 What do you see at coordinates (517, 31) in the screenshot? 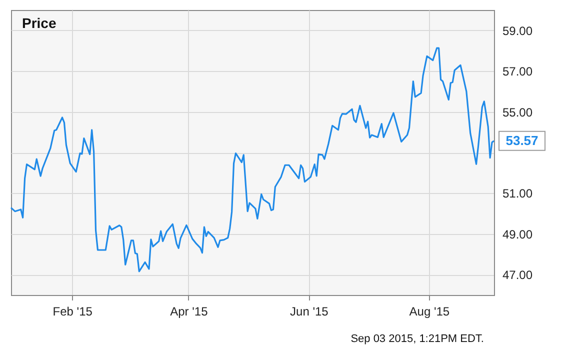
I see `y-tick-label: 59.00` at bounding box center [517, 31].